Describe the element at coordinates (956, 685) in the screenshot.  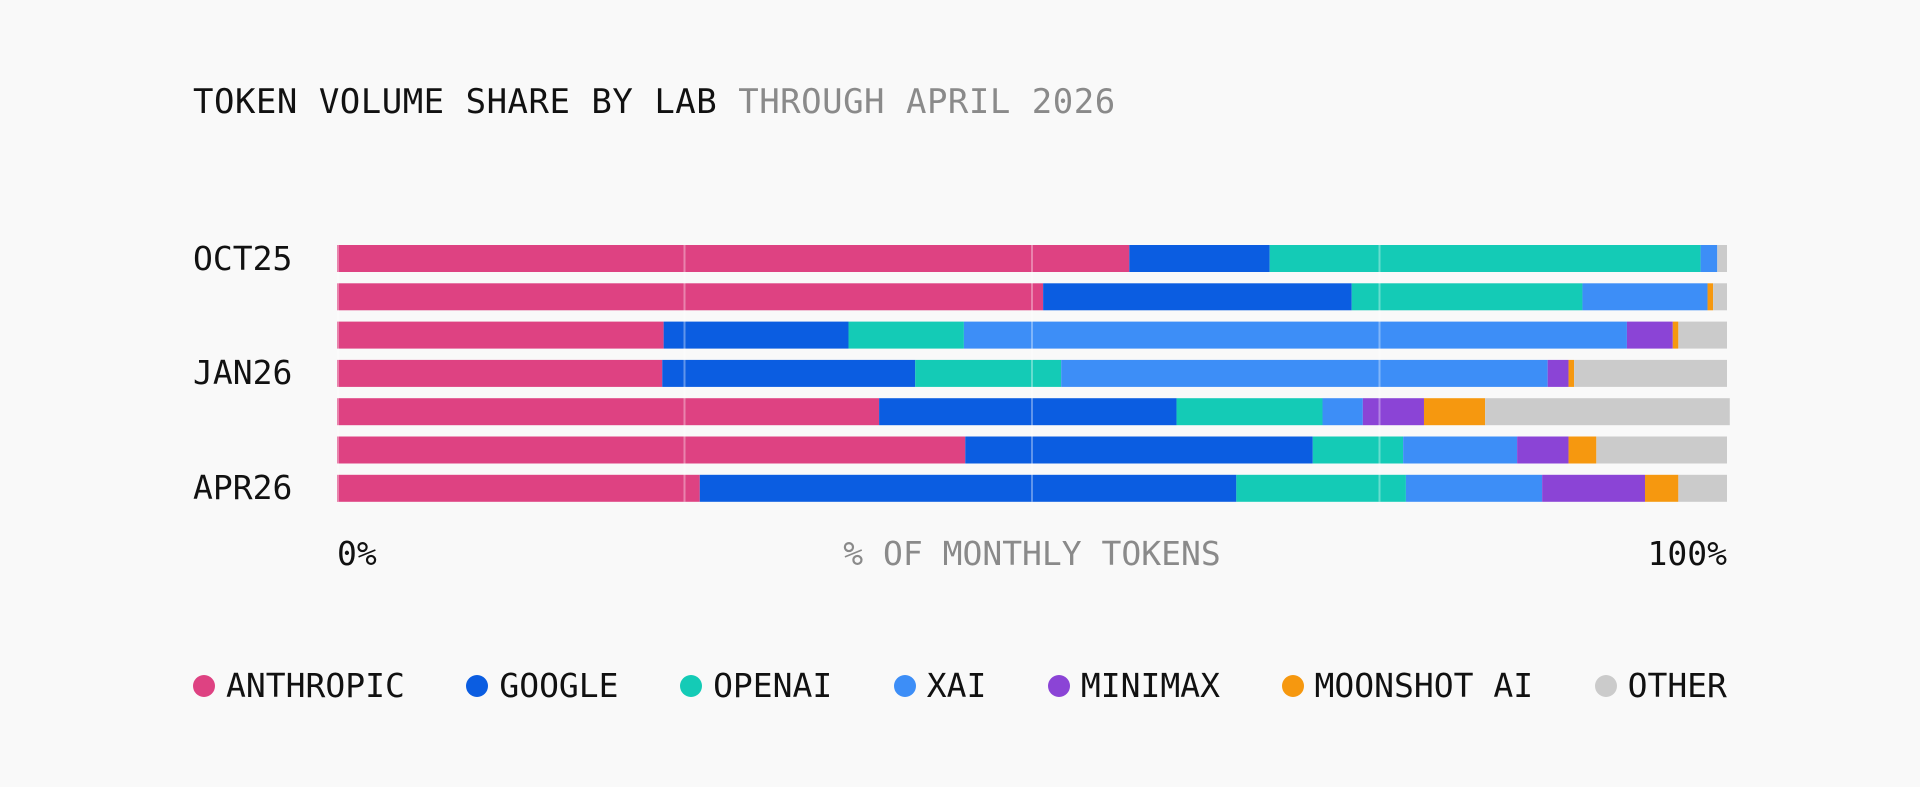
I see `legend-label-xai: XAI` at that location.